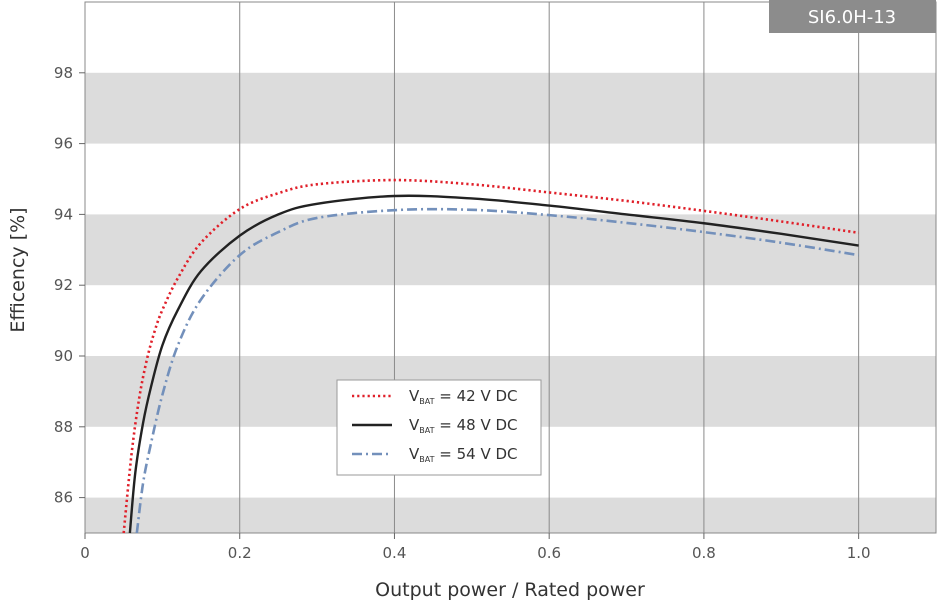 The height and width of the screenshot is (606, 944). Describe the element at coordinates (63, 285) in the screenshot. I see `y-tick-label: 92` at that location.